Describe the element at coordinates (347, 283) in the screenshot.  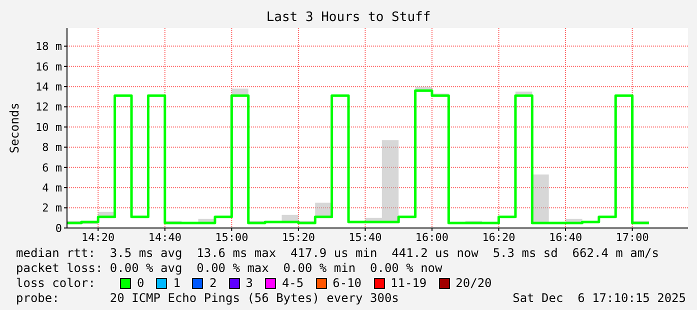
I see `legend-label: 6-10` at that location.